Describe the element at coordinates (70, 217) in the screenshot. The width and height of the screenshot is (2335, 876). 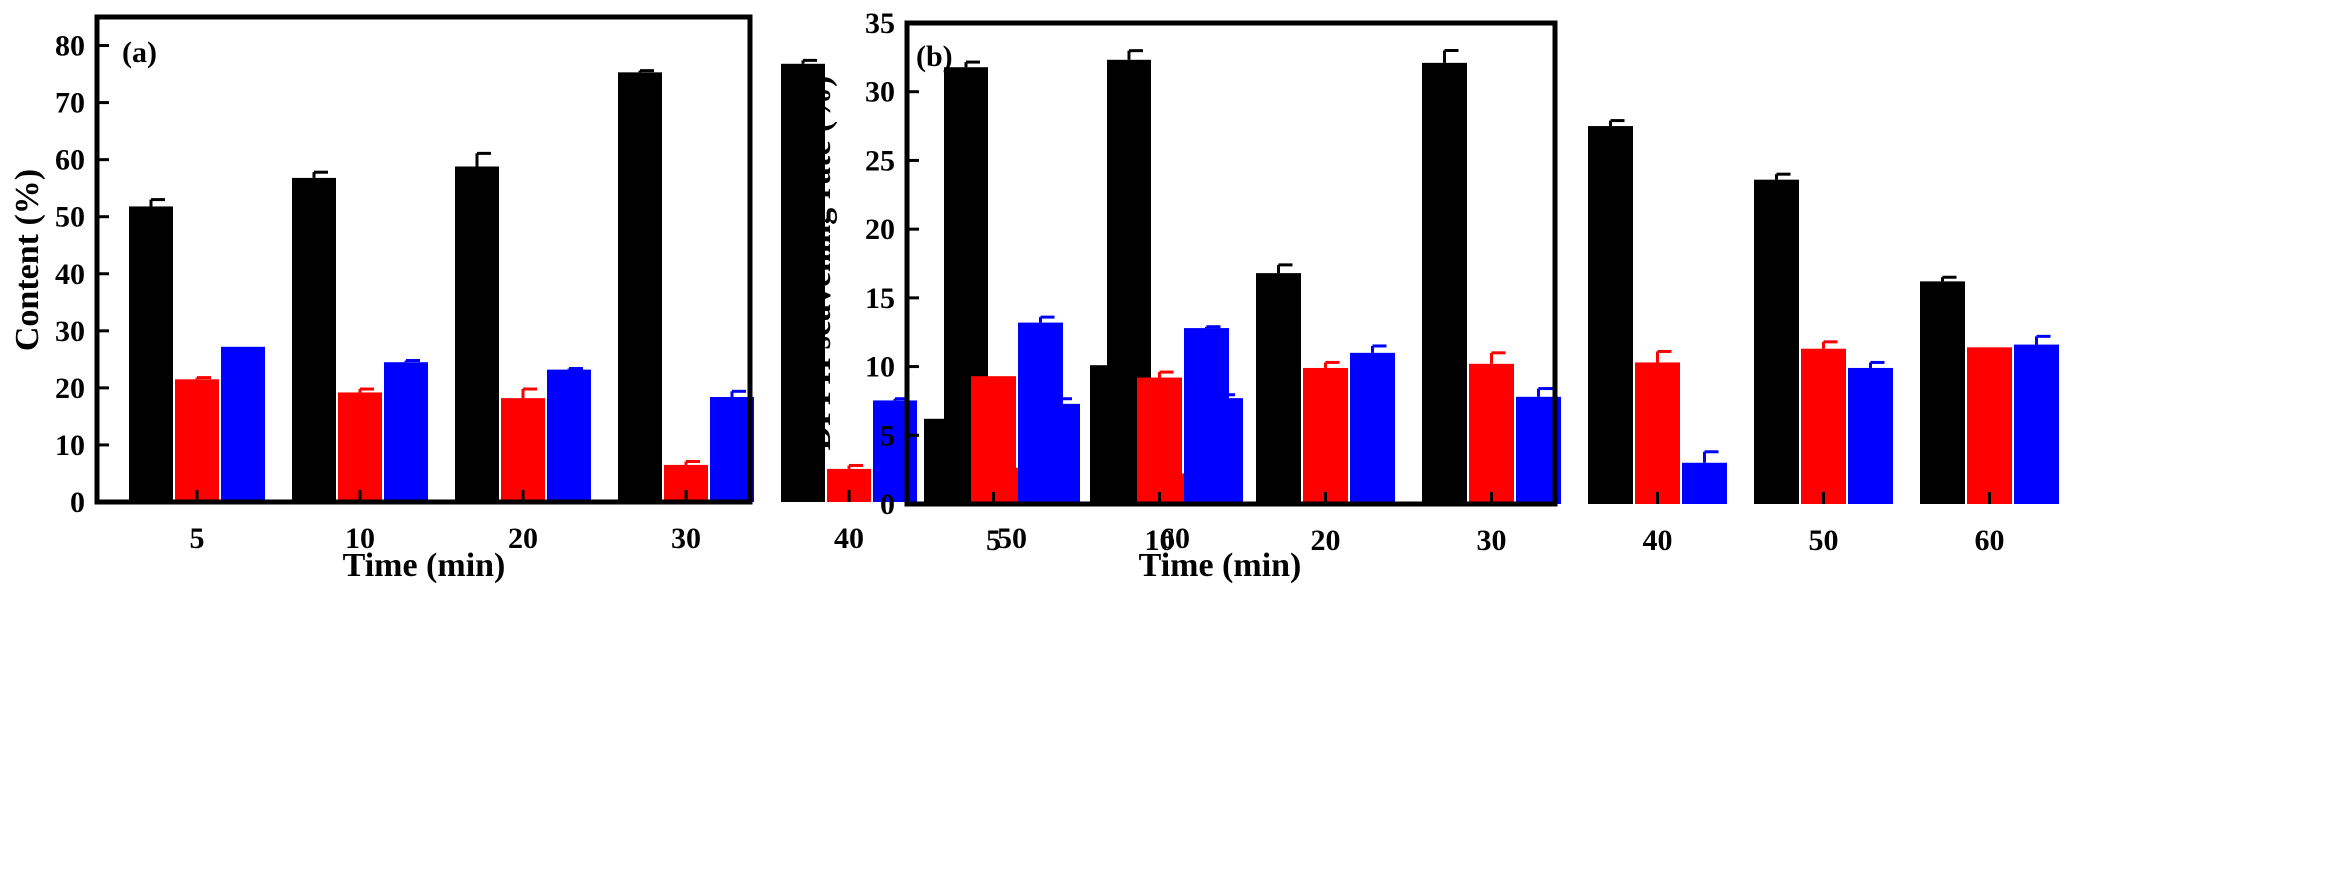
I see `chart-a-y-tick-label: 50` at that location.